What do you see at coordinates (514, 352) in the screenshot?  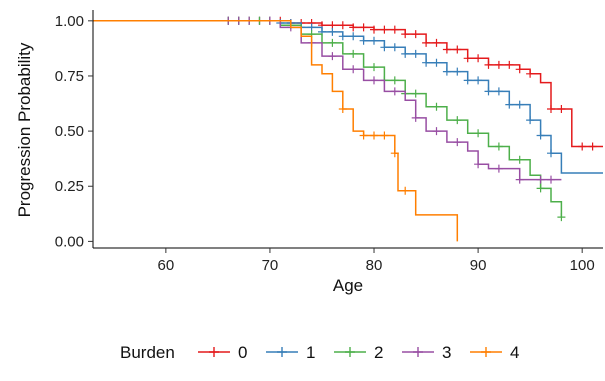 I see `legend-label-4: 4` at bounding box center [514, 352].